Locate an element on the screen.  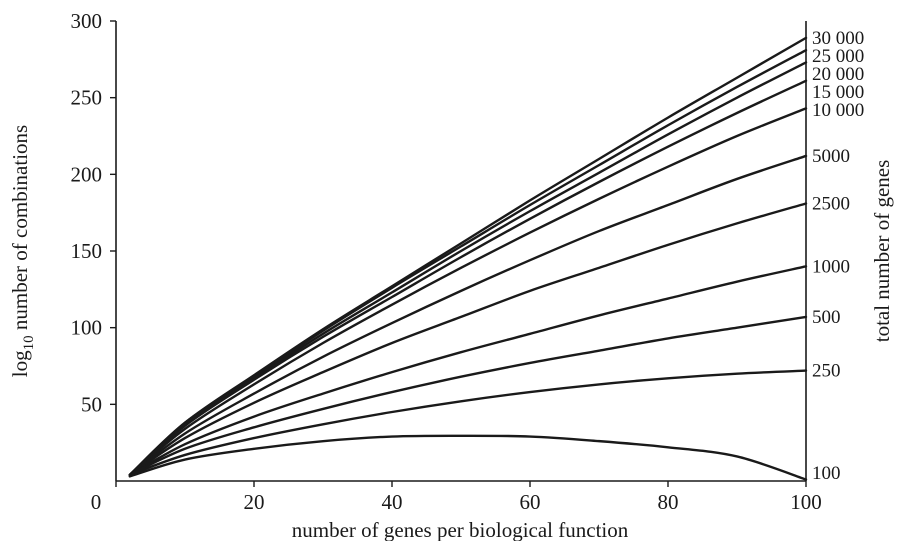
series-label: 20 000 is located at coordinates (838, 74).